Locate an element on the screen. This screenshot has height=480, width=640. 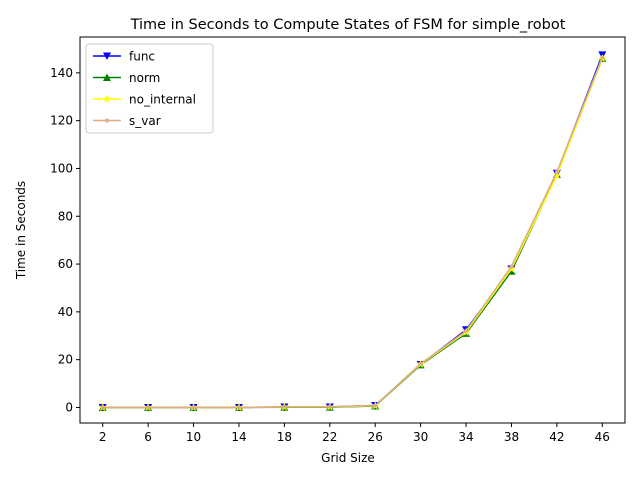
x-tick-label: 46 is located at coordinates (602, 437).